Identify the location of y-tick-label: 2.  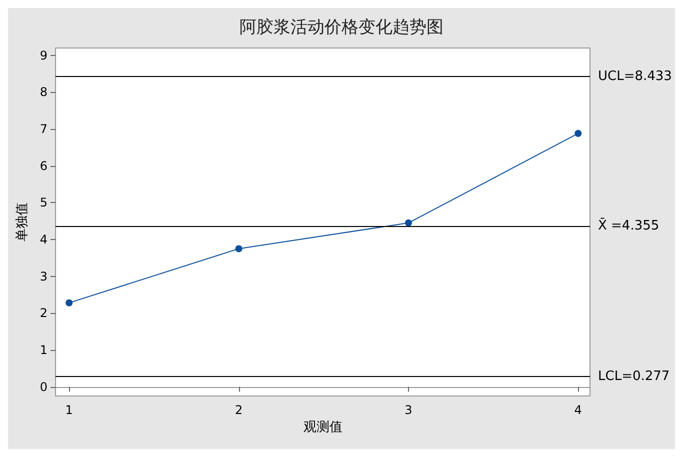
(44, 313).